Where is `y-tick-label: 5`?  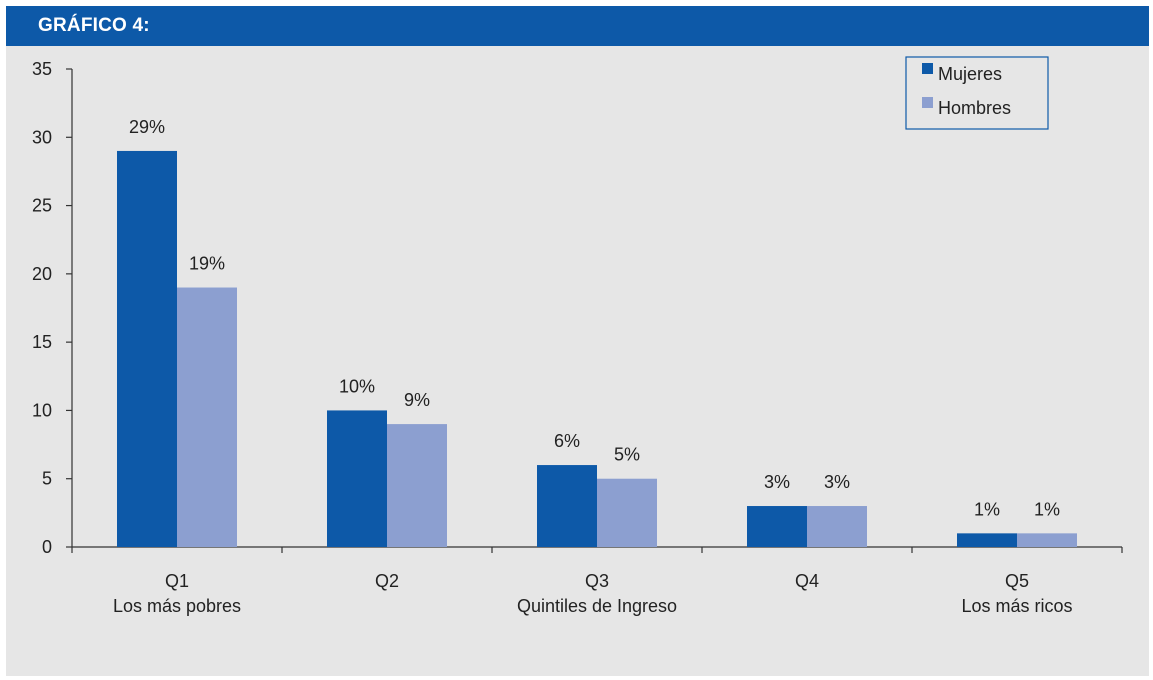
y-tick-label: 5 is located at coordinates (47, 479).